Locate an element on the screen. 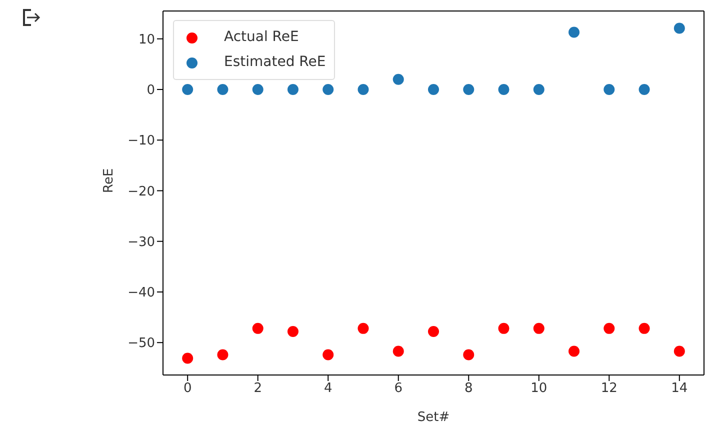  y-tick-label: −10 is located at coordinates (141, 141).